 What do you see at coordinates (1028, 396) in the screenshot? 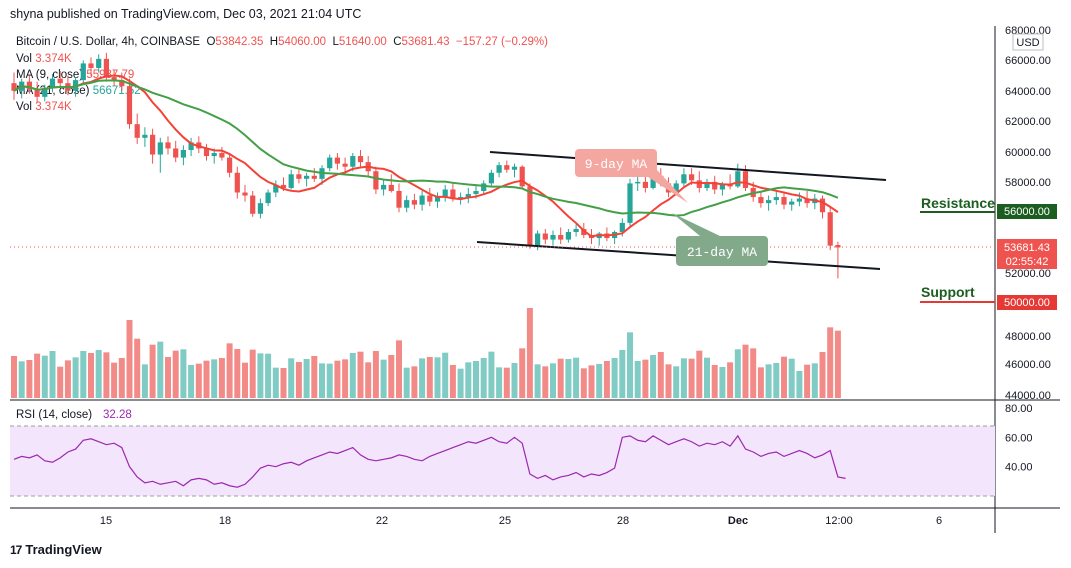
I see `price-tick-label: 44000.00` at bounding box center [1028, 396].